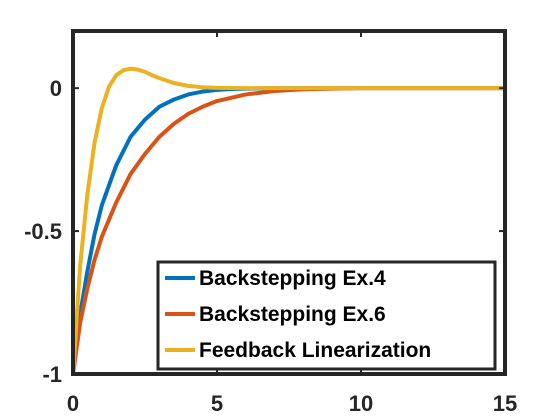  What do you see at coordinates (217, 403) in the screenshot?
I see `x-tick-label: 5` at bounding box center [217, 403].